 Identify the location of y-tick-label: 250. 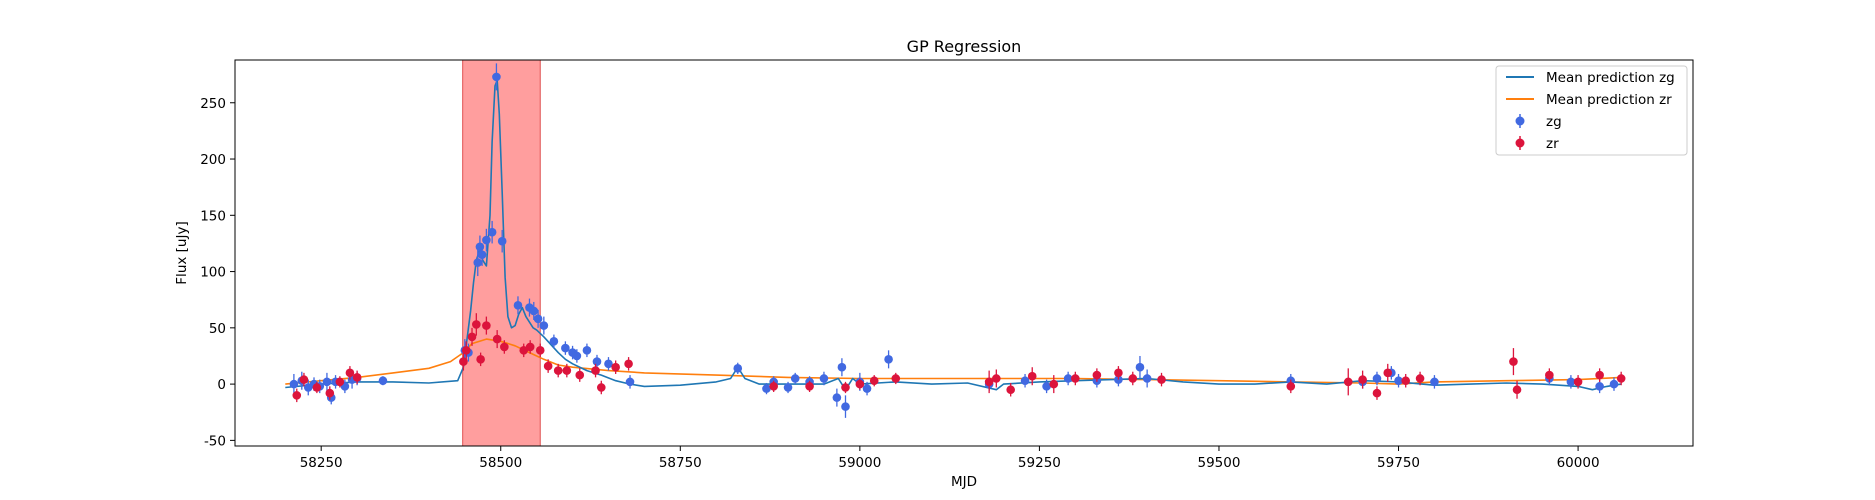
(213, 104).